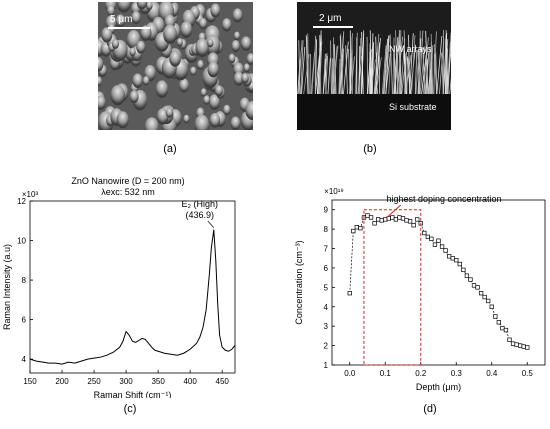  I want to click on raman-x-tick-label: 200, so click(62, 381).